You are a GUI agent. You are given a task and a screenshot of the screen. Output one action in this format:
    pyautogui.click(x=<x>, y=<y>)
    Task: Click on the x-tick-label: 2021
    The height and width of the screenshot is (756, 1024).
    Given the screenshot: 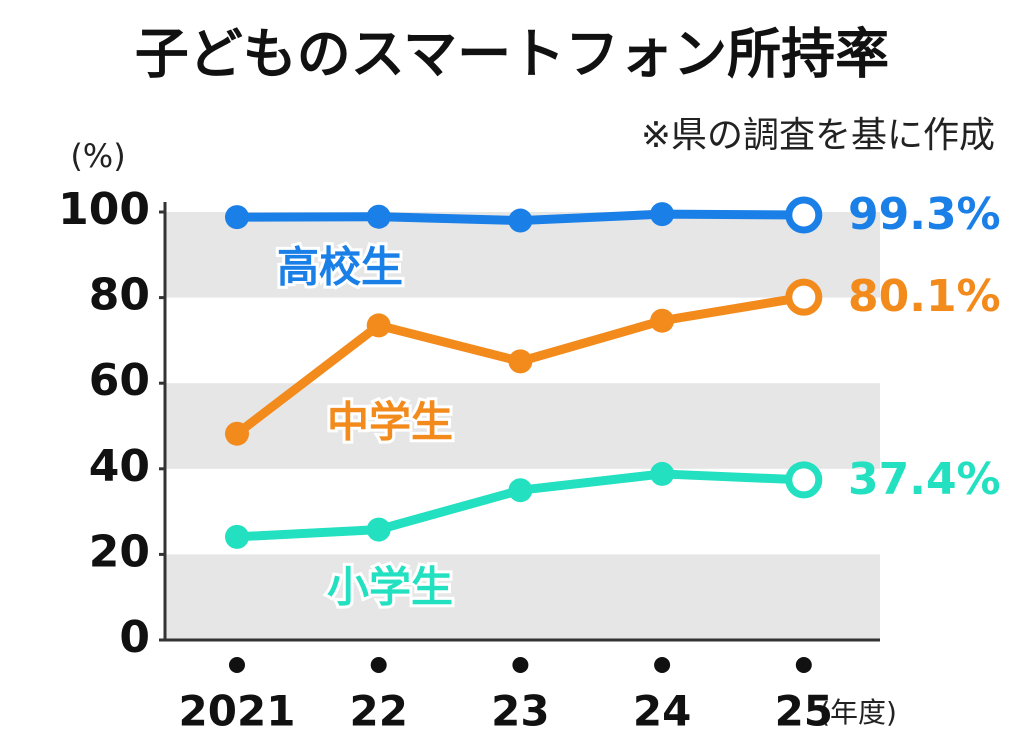 What is the action you would take?
    pyautogui.click(x=237, y=711)
    